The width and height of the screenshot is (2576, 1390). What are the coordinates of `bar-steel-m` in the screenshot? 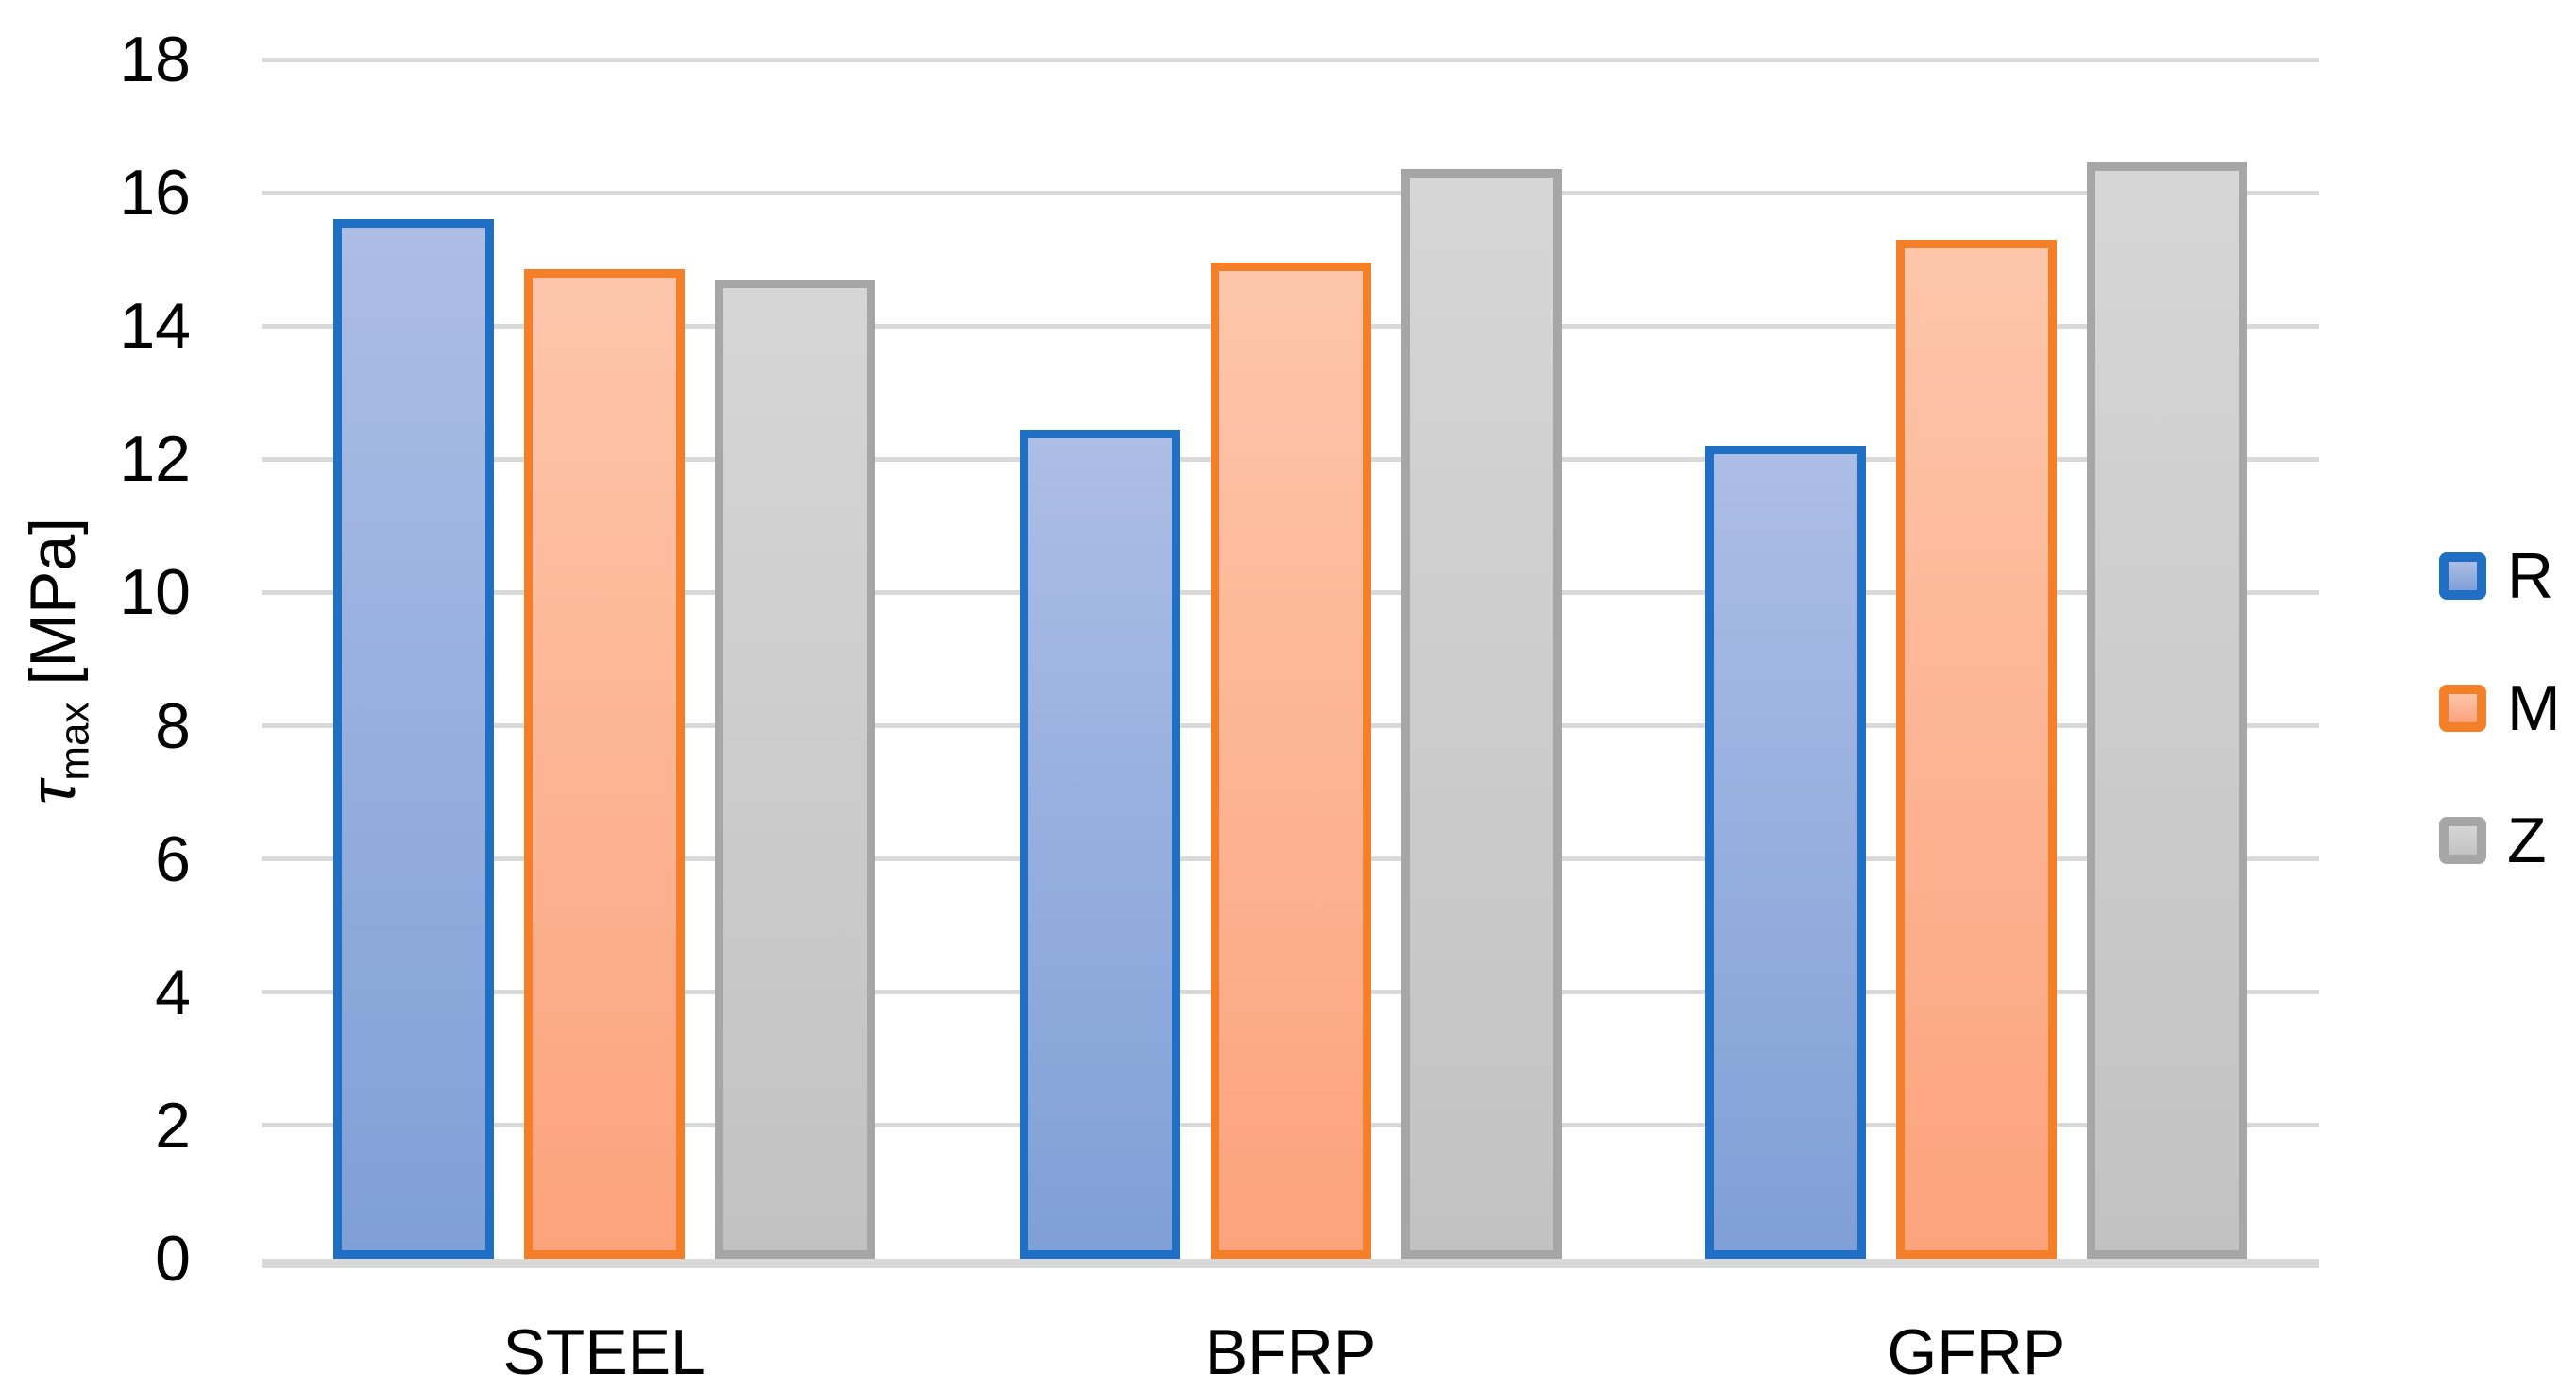 It's located at (605, 764).